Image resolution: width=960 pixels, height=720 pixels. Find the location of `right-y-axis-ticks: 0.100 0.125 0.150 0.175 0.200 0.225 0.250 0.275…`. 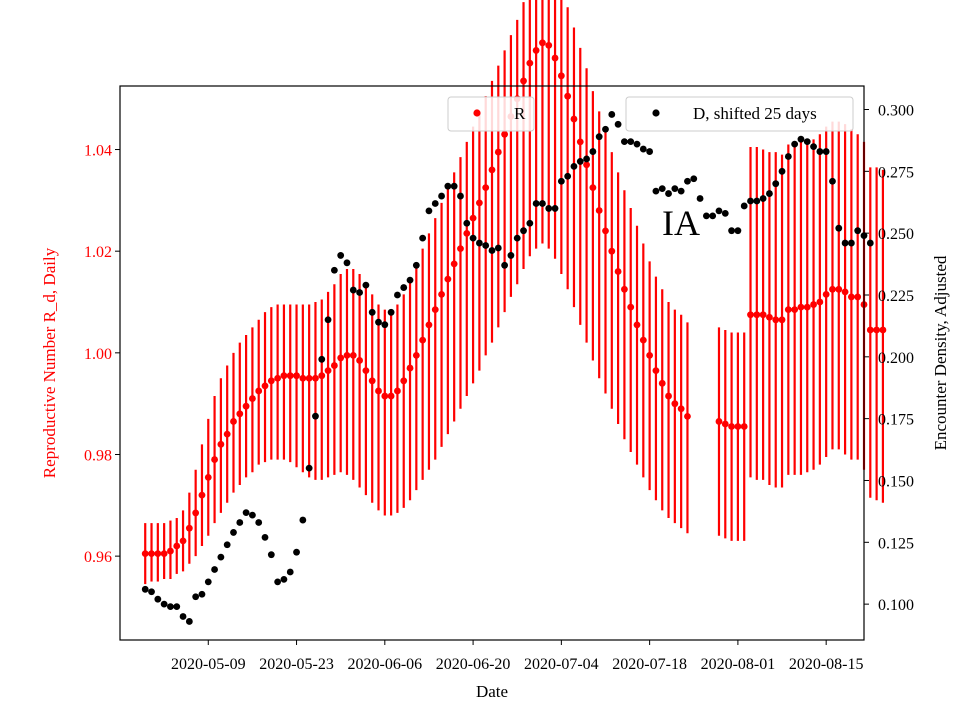

right-y-axis-ticks: 0.100 0.125 0.150 0.175 0.200 0.225 0.250 0.275… is located at coordinates (889, 358).